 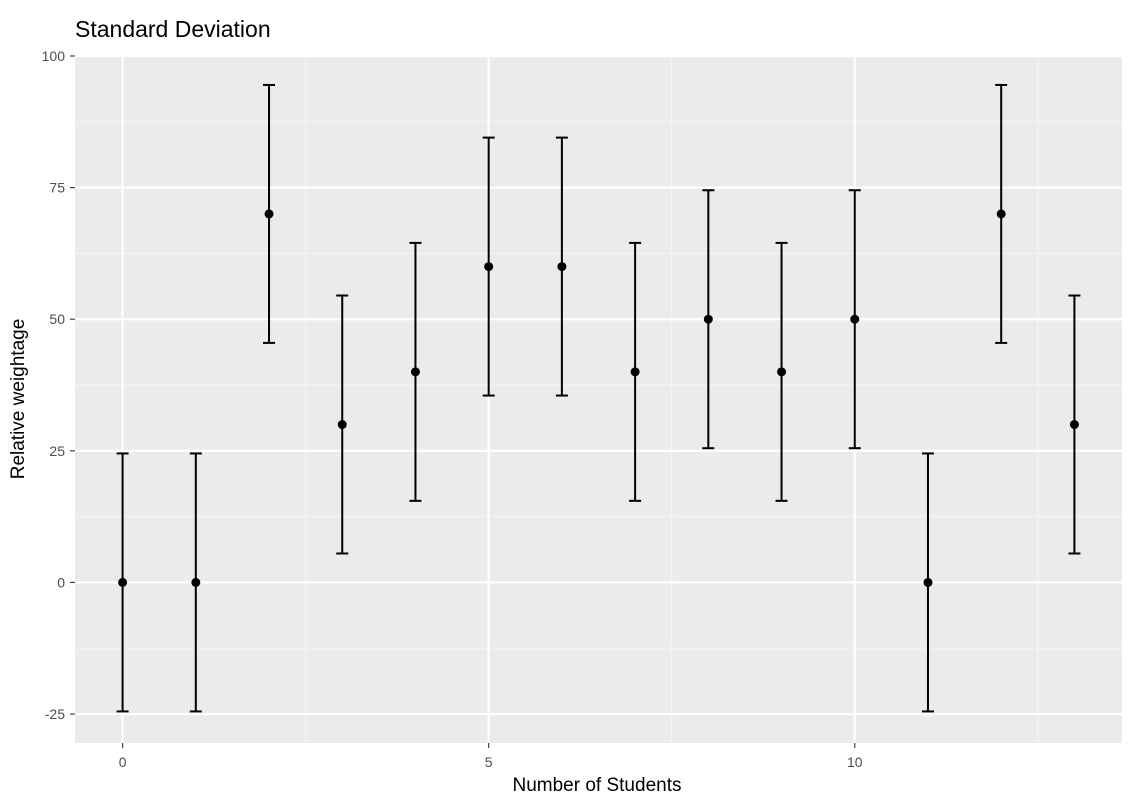 I want to click on y-tick-label: -25, so click(x=55, y=714).